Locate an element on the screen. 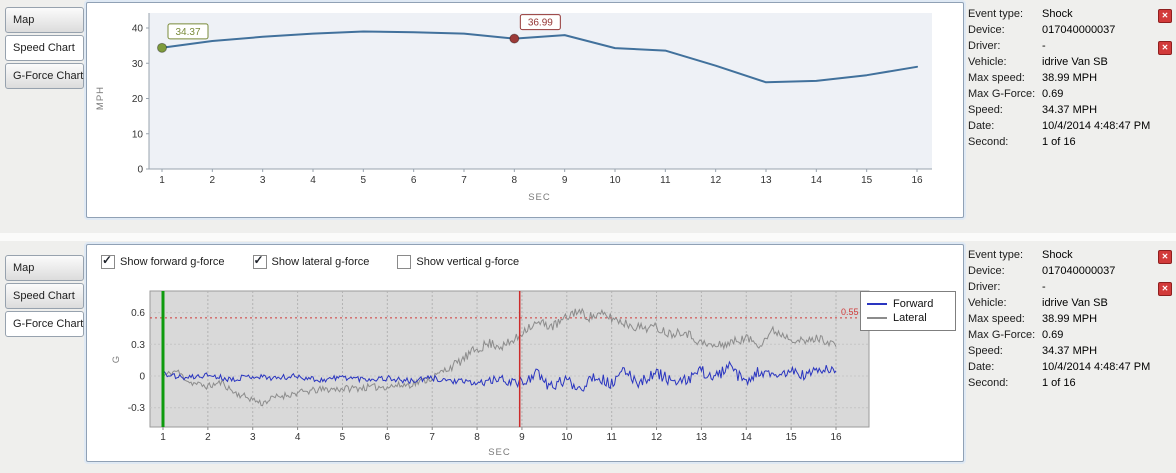  checkbox-show-vertical-g-force: Show vertical g-force is located at coordinates (458, 261).